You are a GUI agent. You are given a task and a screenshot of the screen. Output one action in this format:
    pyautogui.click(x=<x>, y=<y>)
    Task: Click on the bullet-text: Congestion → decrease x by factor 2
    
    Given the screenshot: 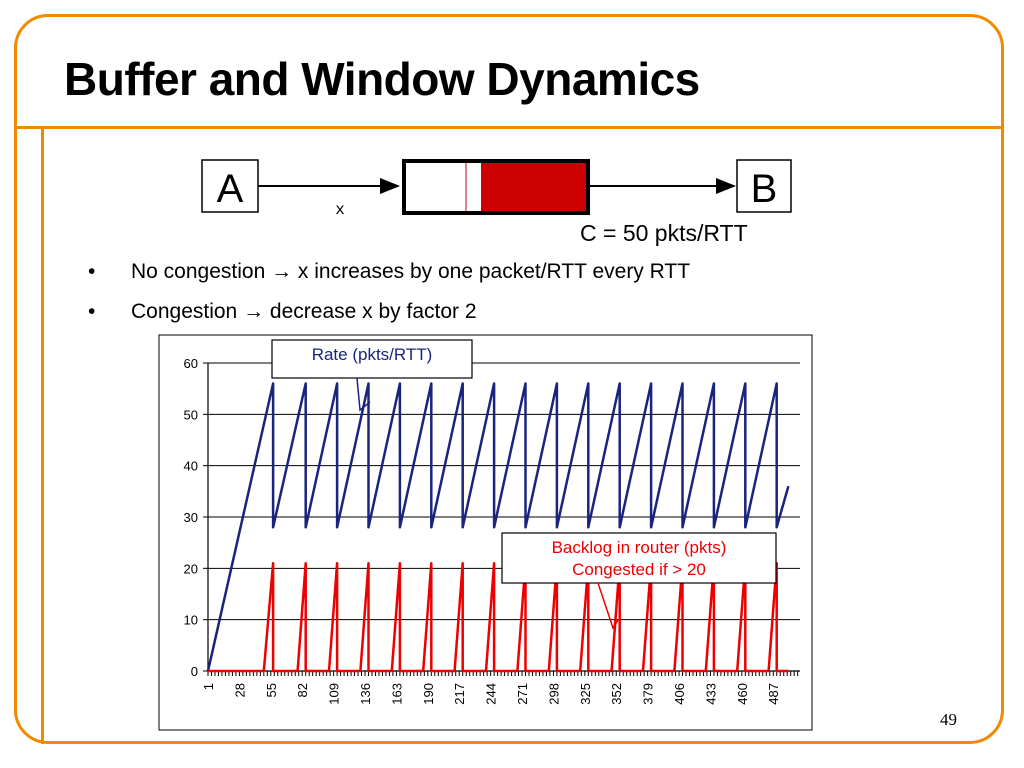 What is the action you would take?
    pyautogui.click(x=304, y=311)
    